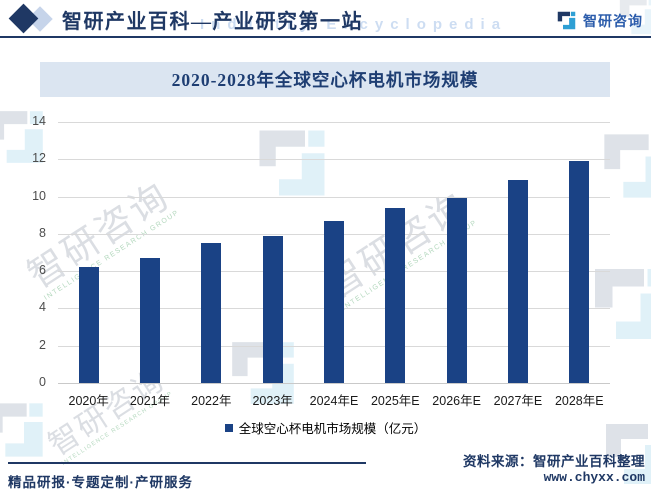  I want to click on site-title: 智研产业百科—产业研究第一站, so click(212, 22).